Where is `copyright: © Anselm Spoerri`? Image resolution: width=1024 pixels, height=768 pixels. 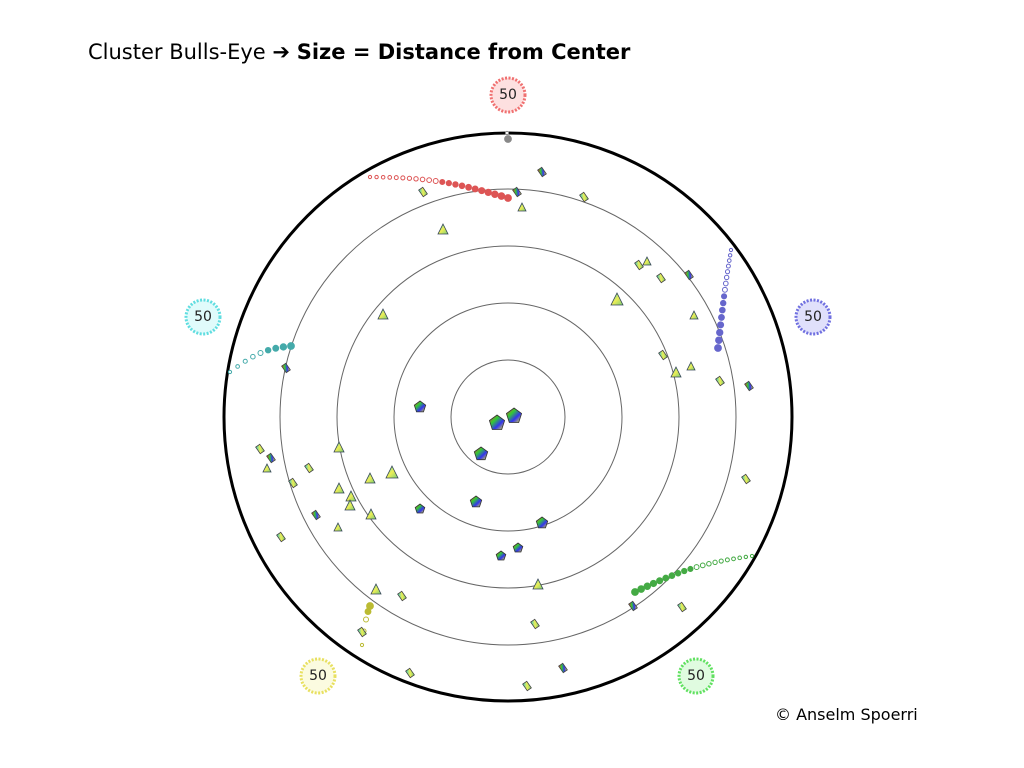
copyright: © Anselm Spoerri is located at coordinates (846, 714).